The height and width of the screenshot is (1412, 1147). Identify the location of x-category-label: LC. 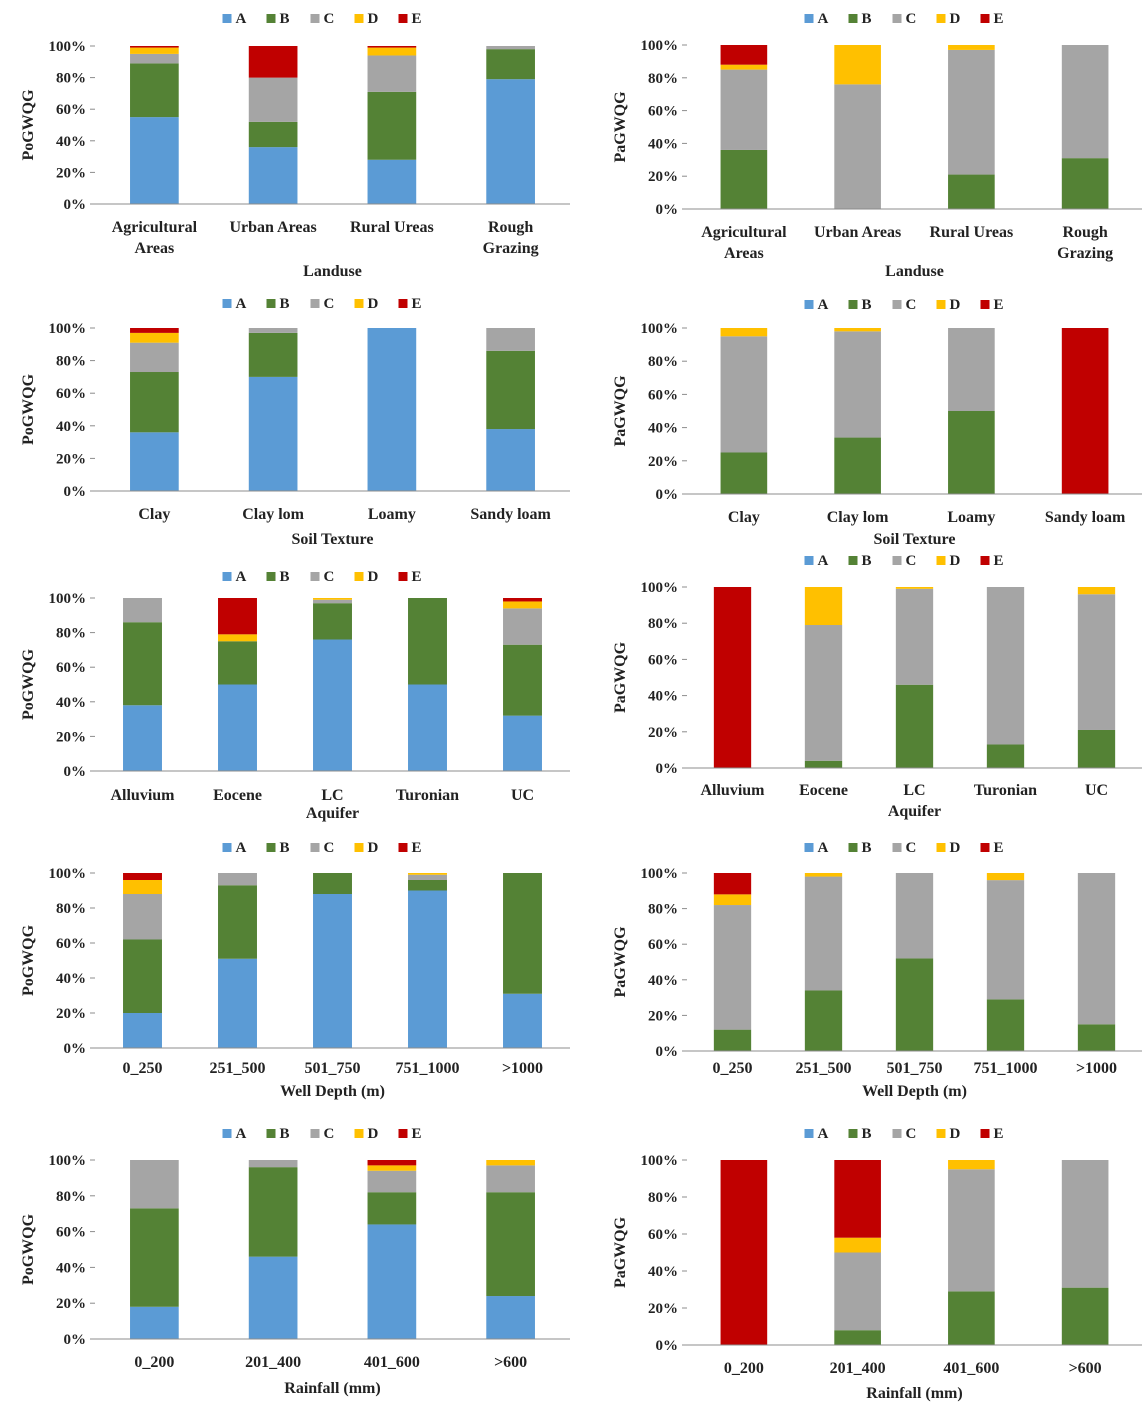
(914, 790).